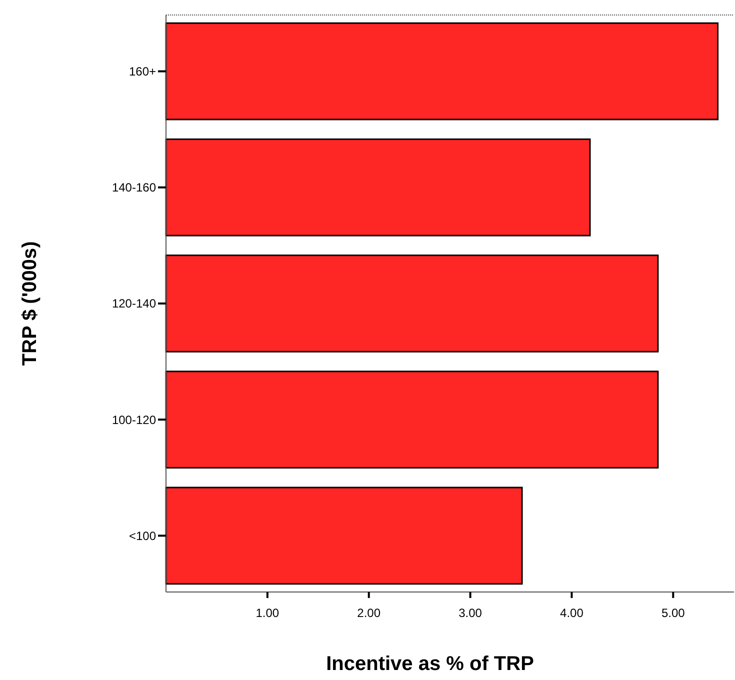 The height and width of the screenshot is (680, 735). I want to click on y-tick-label: <100, so click(142, 535).